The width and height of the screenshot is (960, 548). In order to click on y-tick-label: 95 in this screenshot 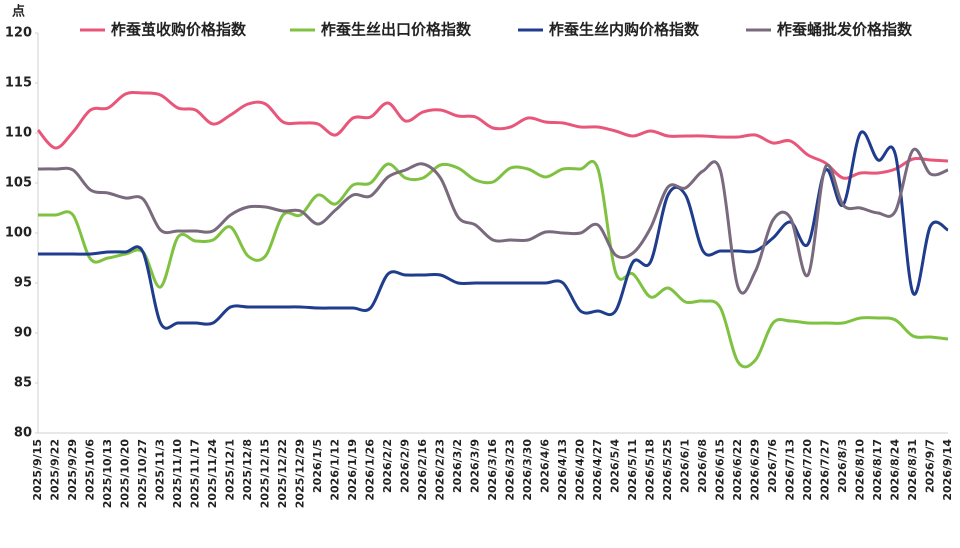, I will do `click(23, 283)`.